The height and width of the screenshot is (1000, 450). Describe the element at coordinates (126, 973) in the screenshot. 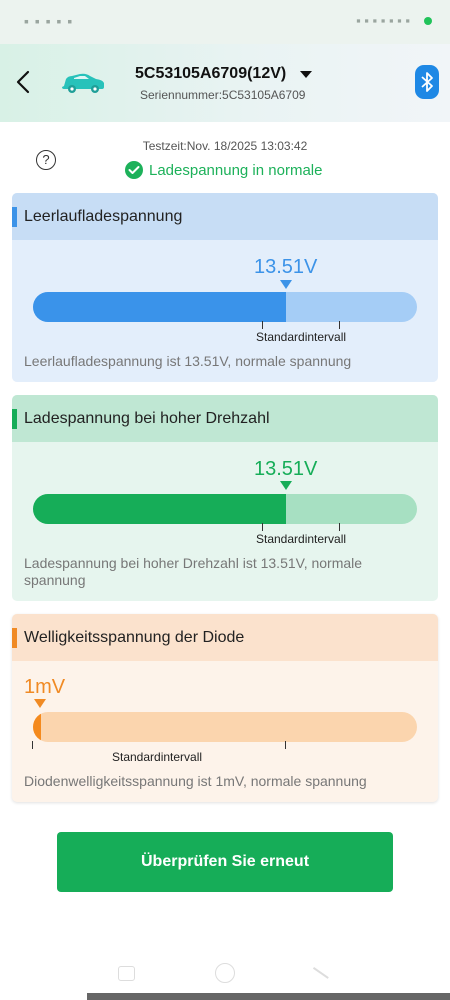

I see `recent-apps-icon` at that location.